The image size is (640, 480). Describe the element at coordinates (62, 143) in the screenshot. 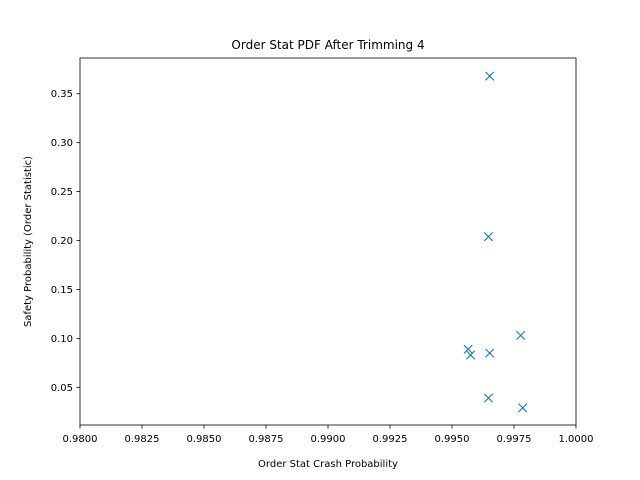

I see `y-tick-label: 0.30` at that location.